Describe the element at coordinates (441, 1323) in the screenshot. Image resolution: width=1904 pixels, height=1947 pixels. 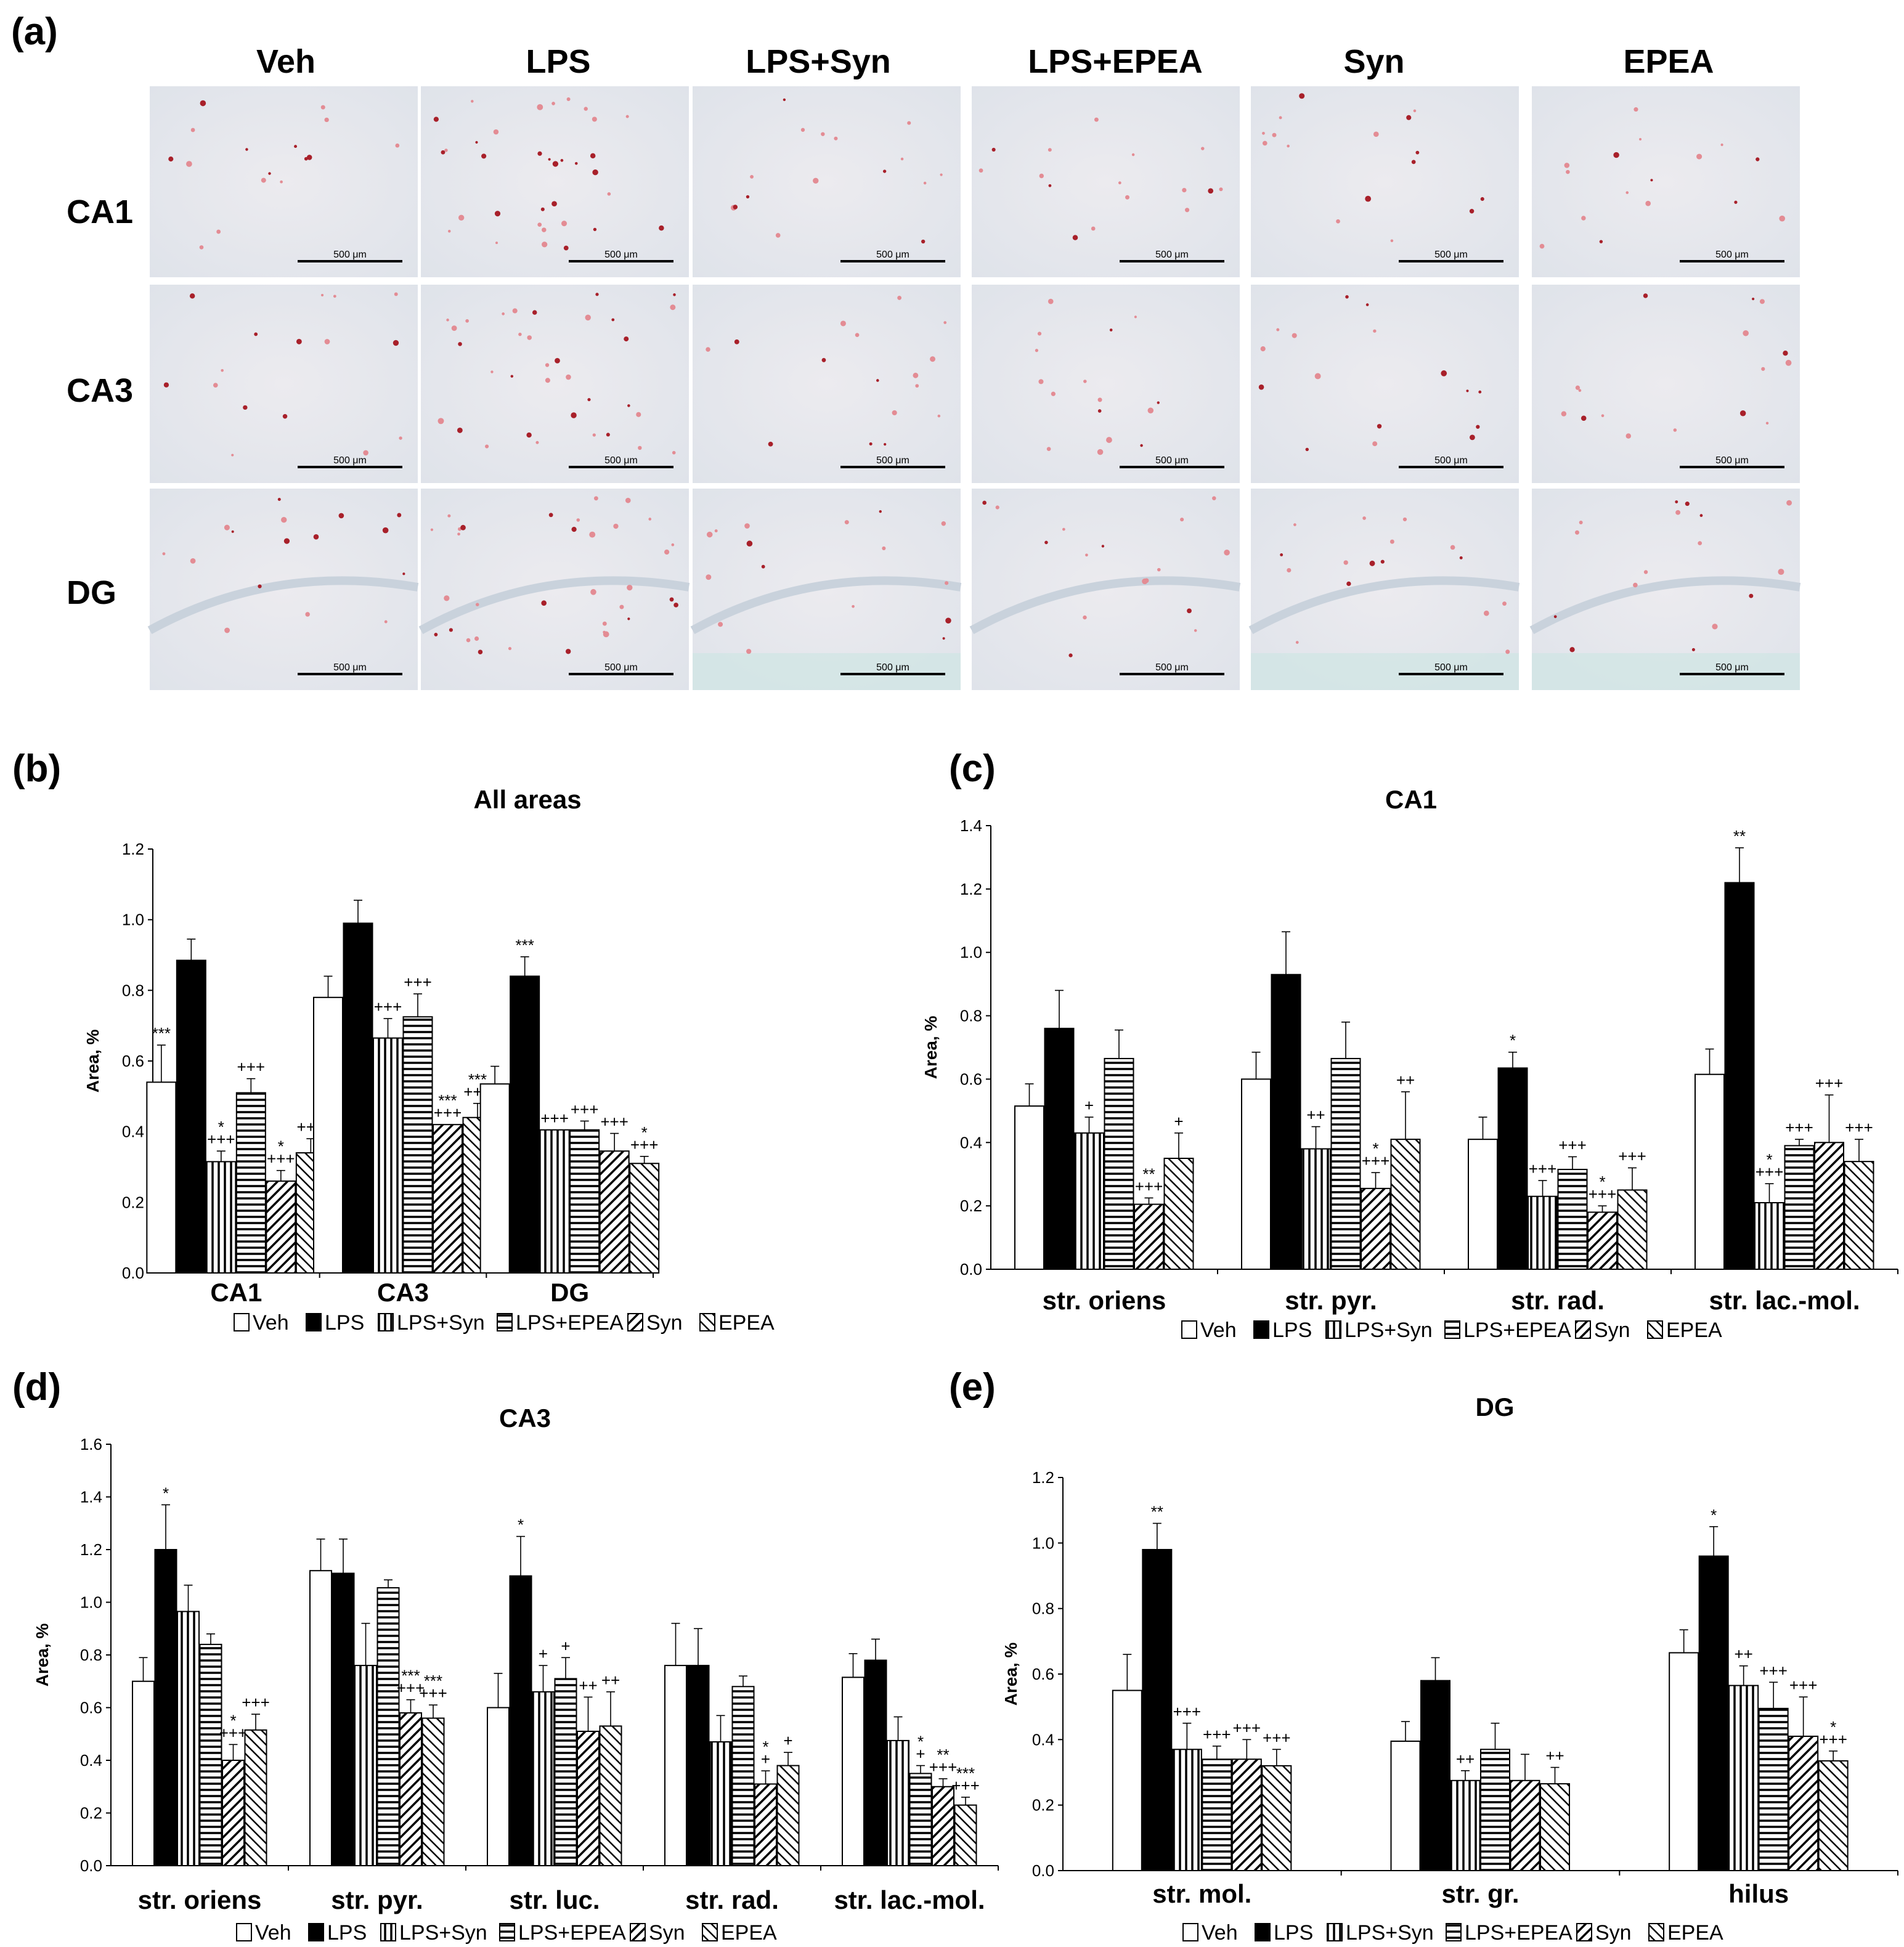
I see `legend-label: LPS+Syn` at that location.